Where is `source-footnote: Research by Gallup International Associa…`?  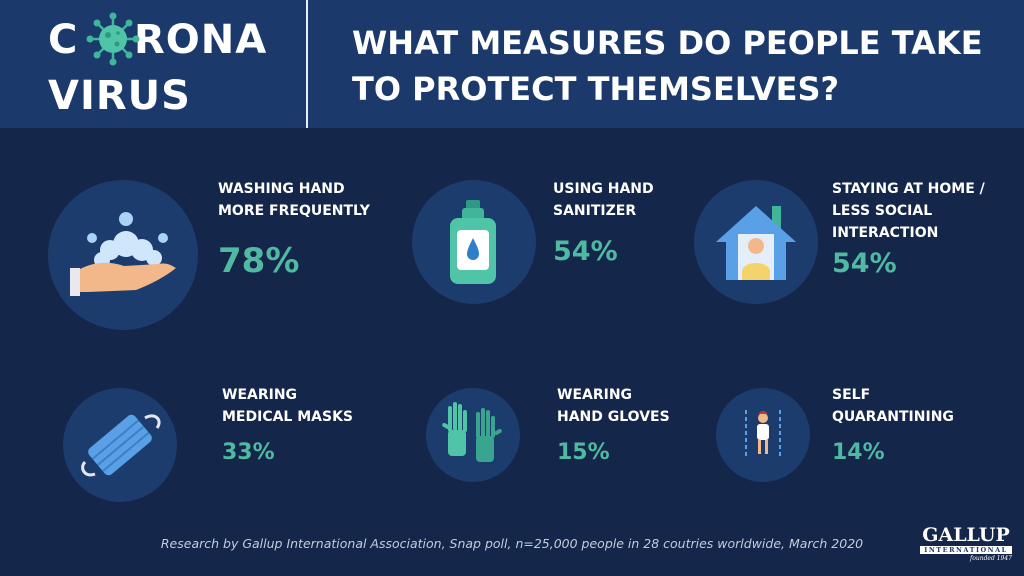
source-footnote: Research by Gallup International Associa… is located at coordinates (512, 543).